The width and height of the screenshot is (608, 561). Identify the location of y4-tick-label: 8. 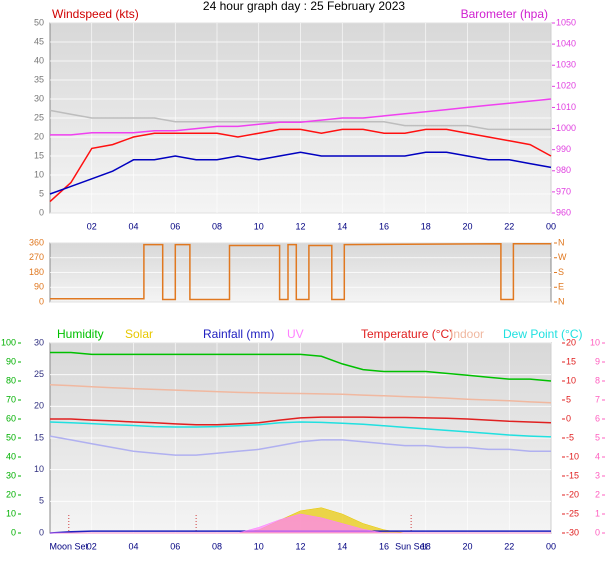
(597, 380).